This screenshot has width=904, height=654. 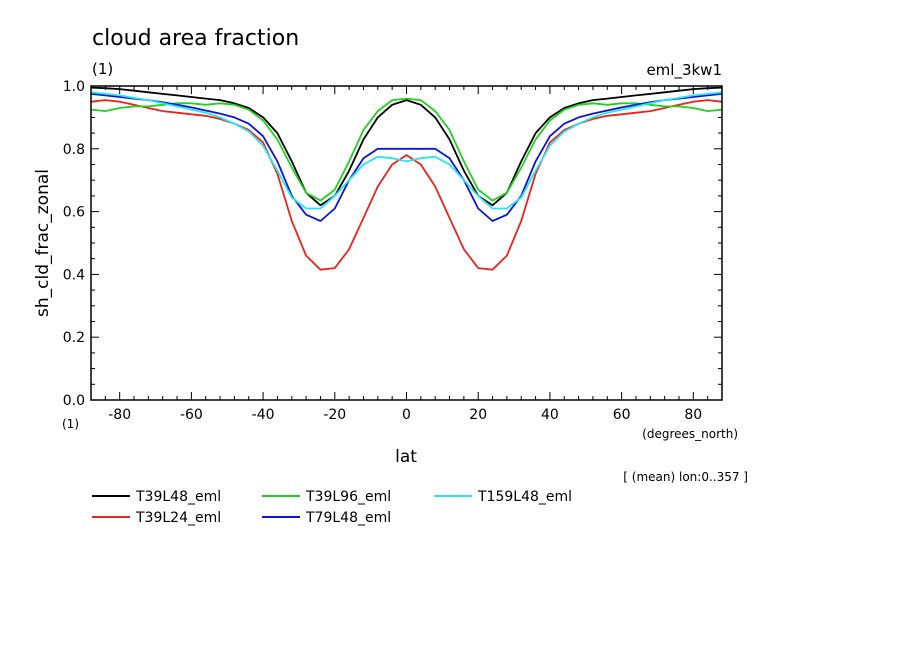 I want to click on x-tick-label: -60, so click(x=191, y=415).